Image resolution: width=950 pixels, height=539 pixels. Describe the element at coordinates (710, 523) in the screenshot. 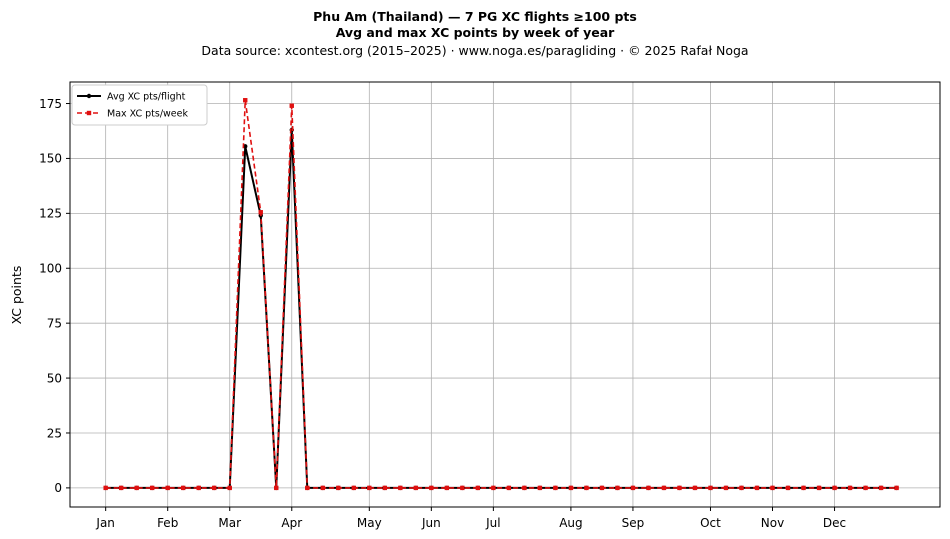

I see `x-tick-label: Oct` at that location.